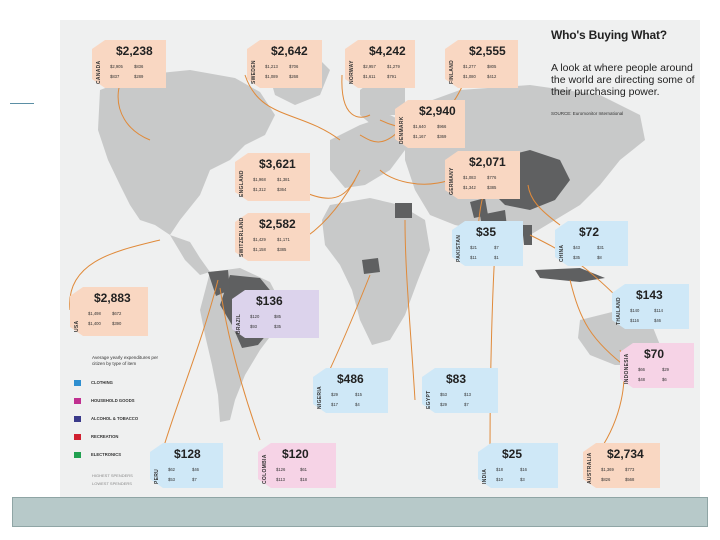 The width and height of the screenshot is (720, 540). I want to click on country-card: BRAZIL $136 $120 $85 $93 $35, so click(275, 314).